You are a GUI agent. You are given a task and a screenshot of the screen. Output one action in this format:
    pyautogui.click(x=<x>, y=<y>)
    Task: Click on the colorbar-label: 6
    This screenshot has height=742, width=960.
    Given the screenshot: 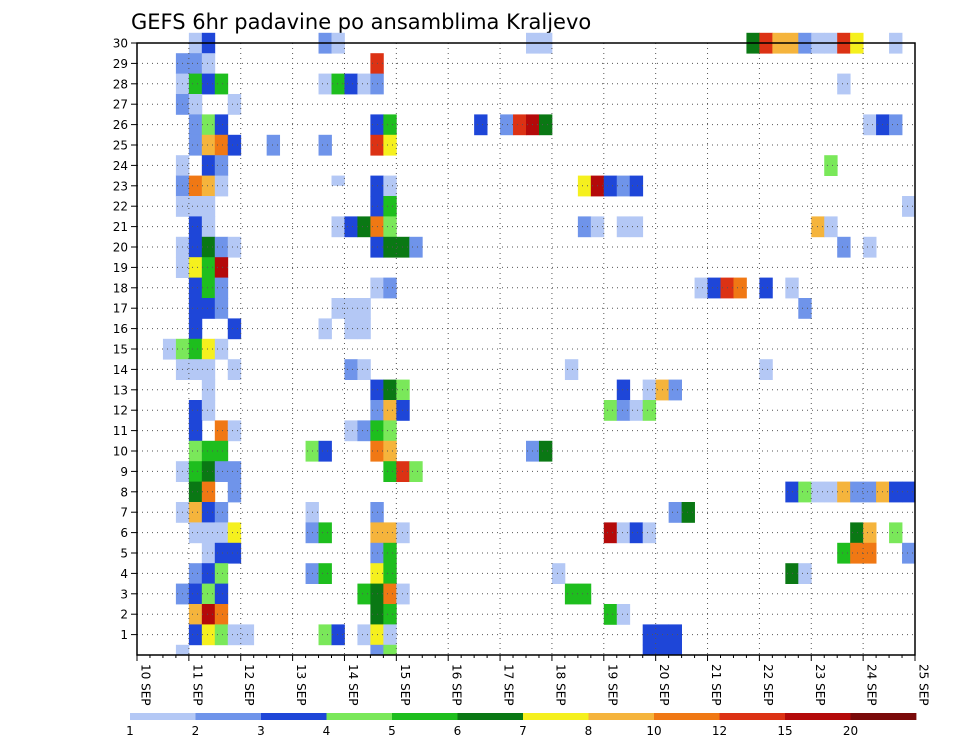 What is the action you would take?
    pyautogui.click(x=458, y=731)
    